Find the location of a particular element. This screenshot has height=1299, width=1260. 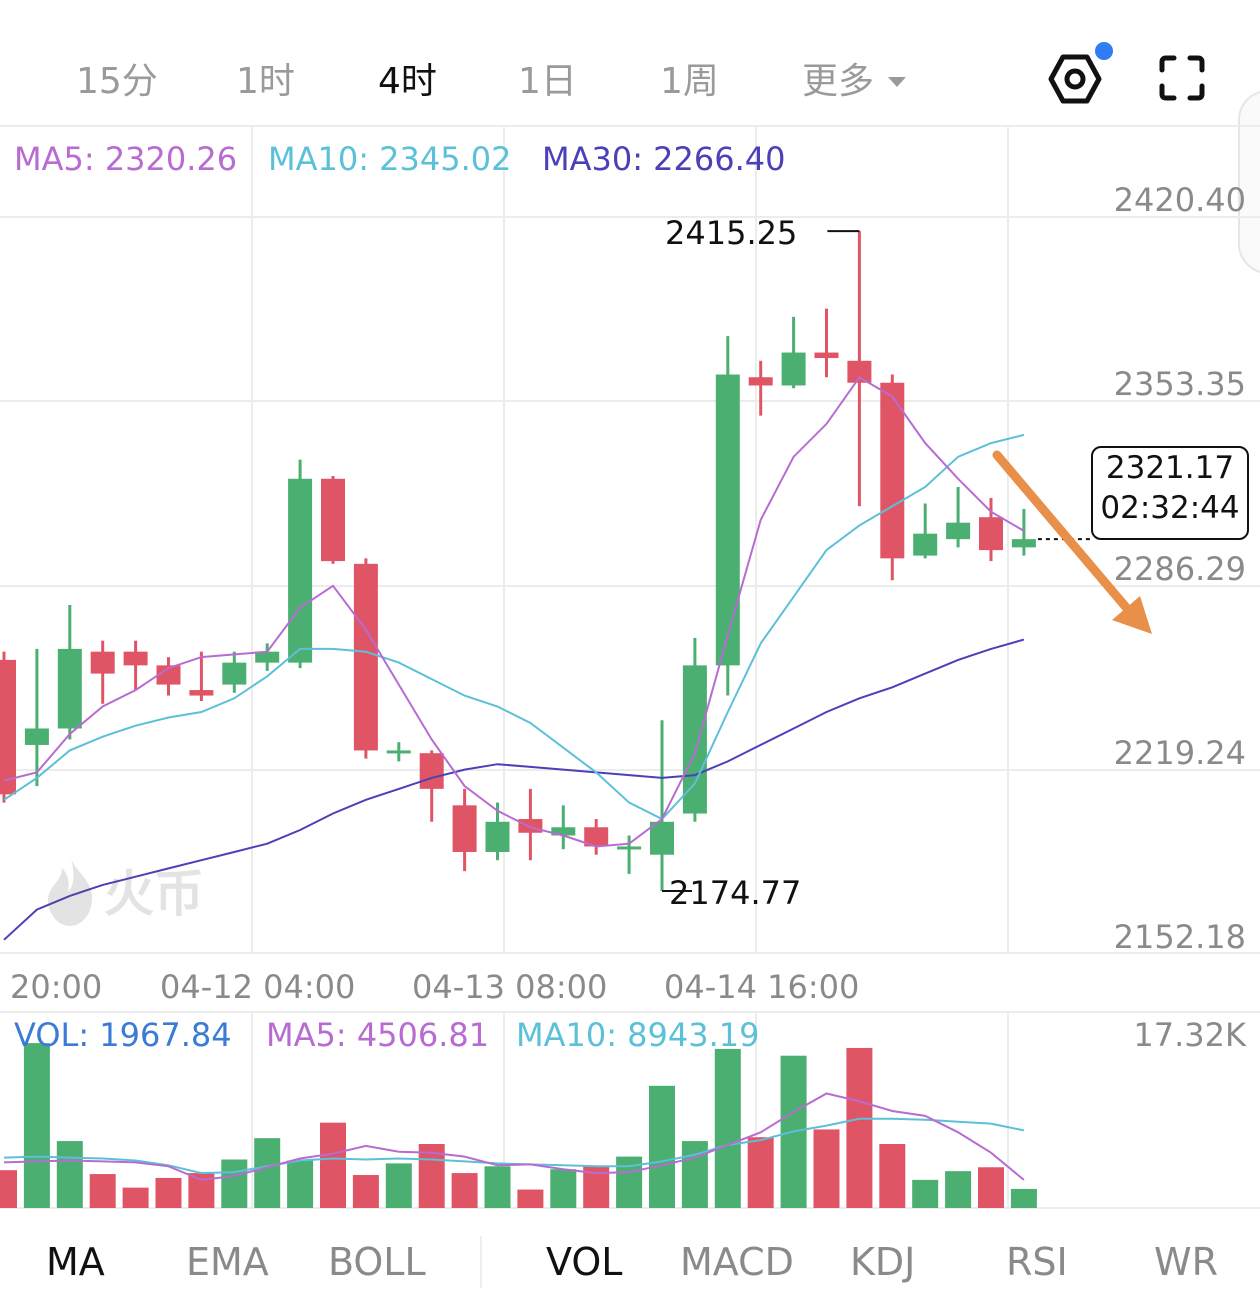

ma30-legend: MA30: 2266.40 is located at coordinates (664, 159).